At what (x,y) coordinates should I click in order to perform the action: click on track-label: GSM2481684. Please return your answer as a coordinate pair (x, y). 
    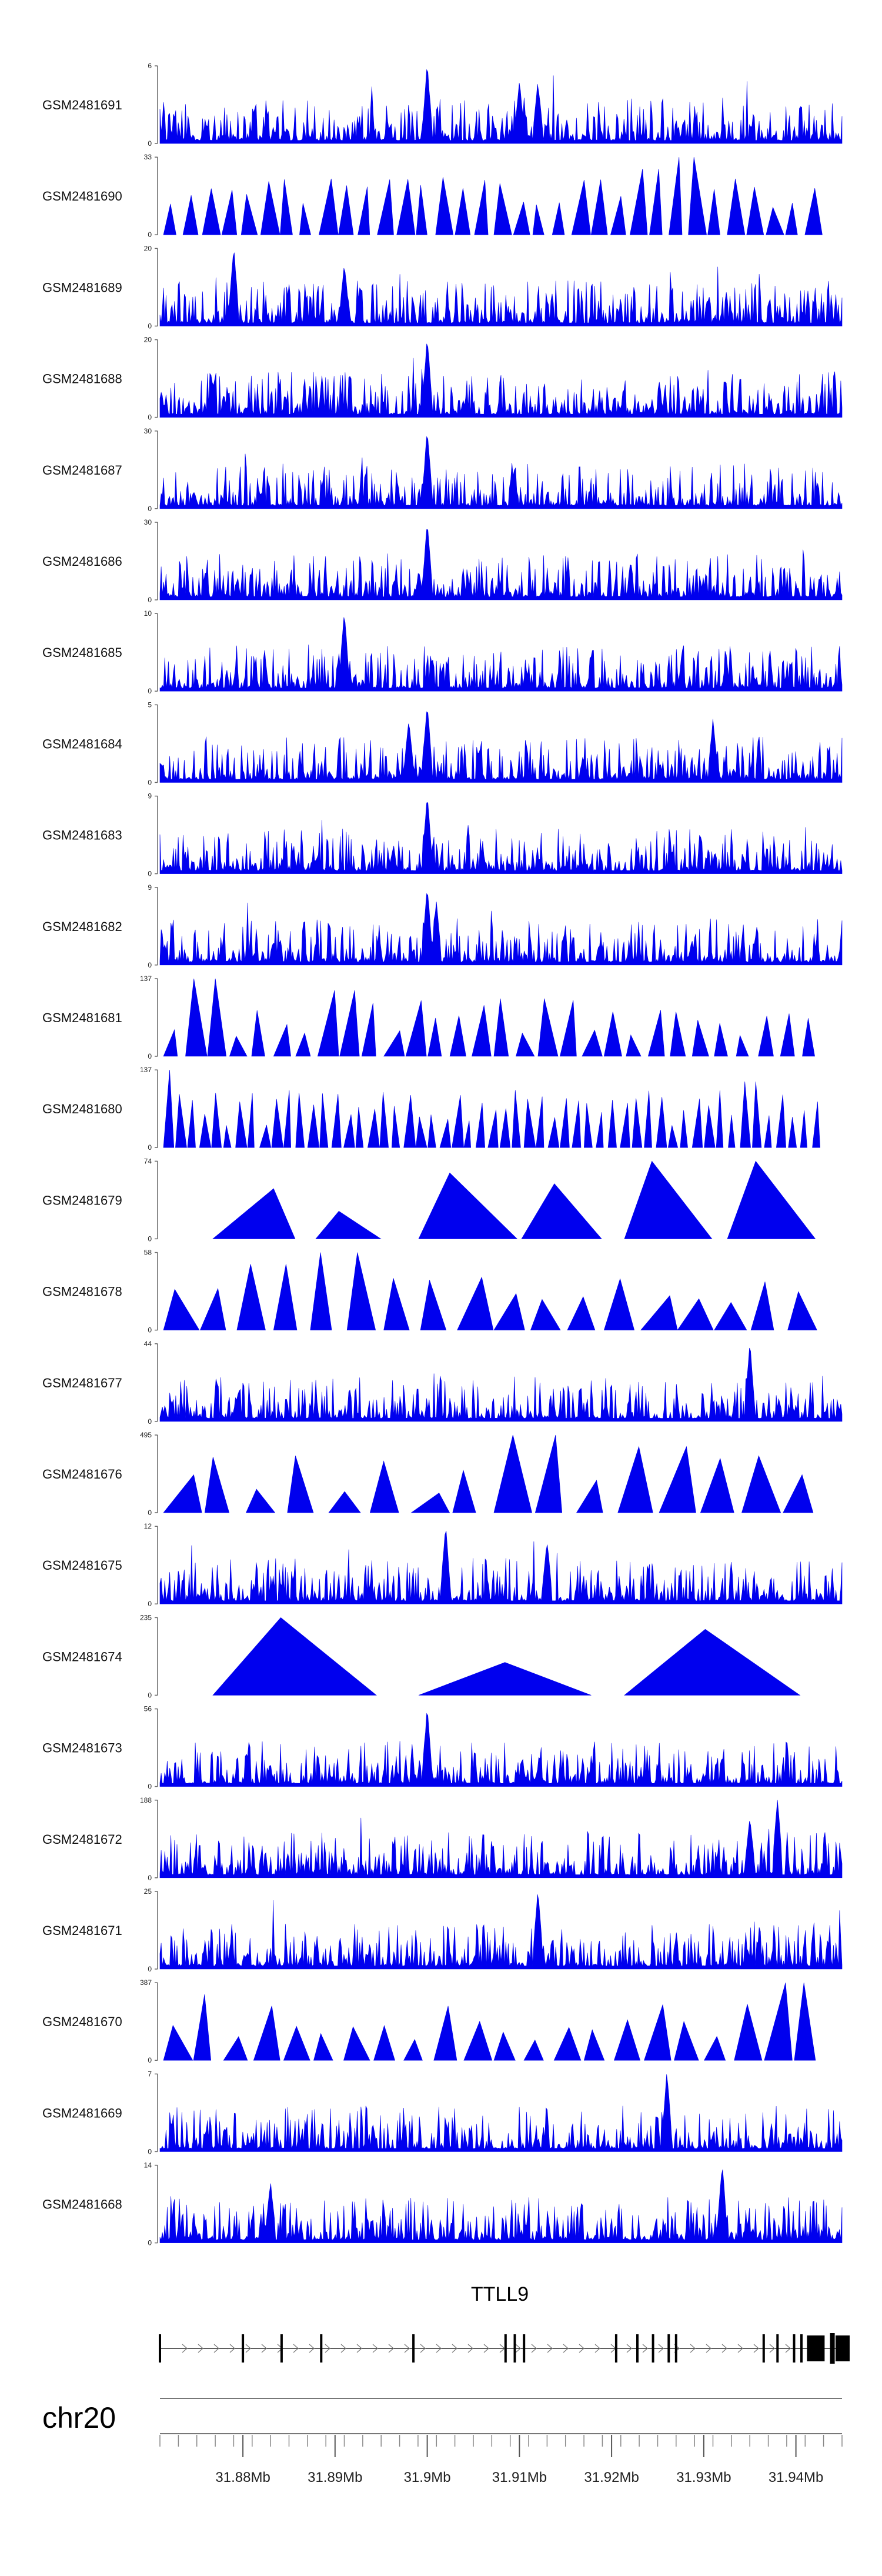
    Looking at the image, I should click on (82, 743).